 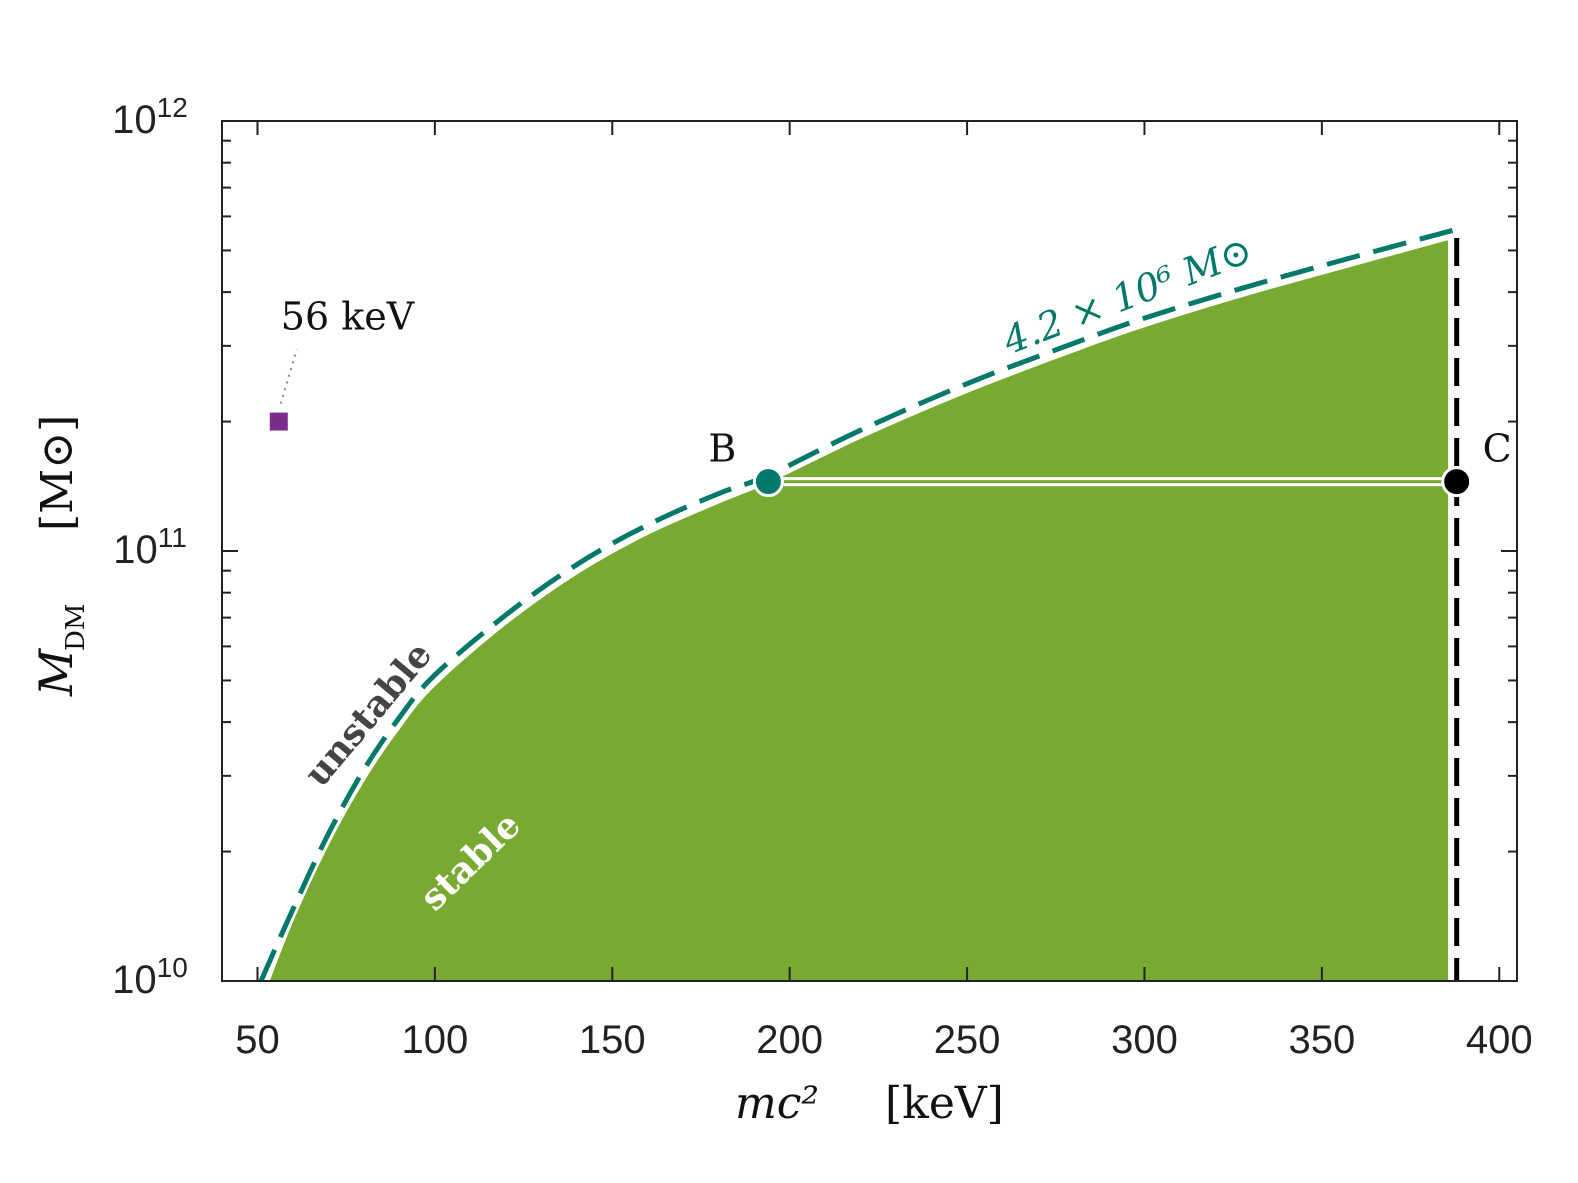 I want to click on point-label-b: B, so click(x=722, y=449).